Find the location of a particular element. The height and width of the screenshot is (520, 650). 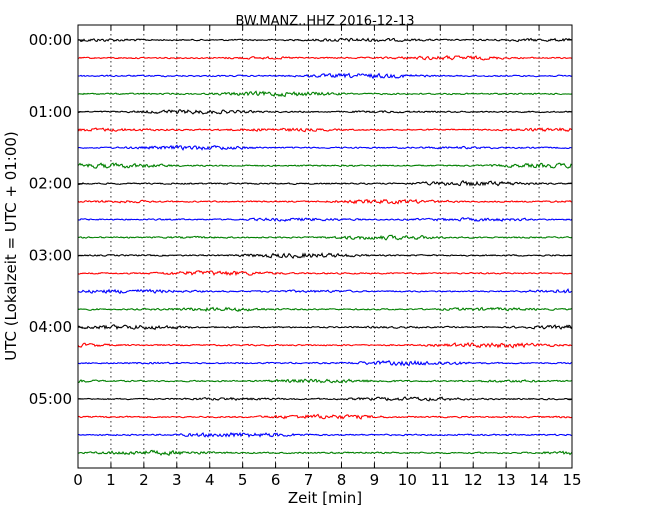

chart-title: BW.MANZ..HHZ 2016-12-13 is located at coordinates (324, 21).